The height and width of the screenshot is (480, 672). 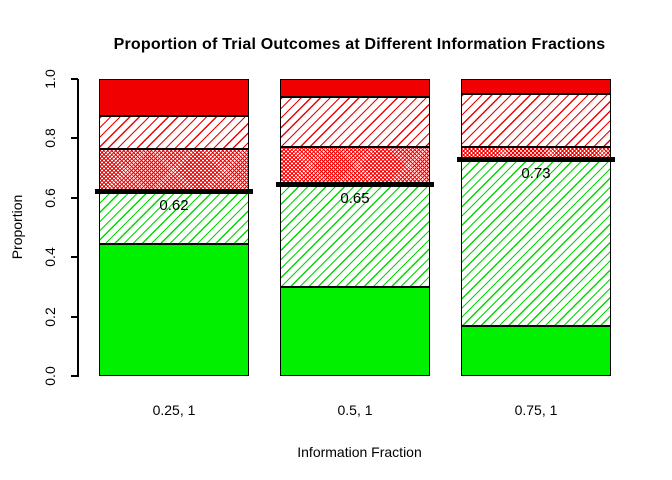 I want to click on x-tick-label: 0.75, 1, so click(x=536, y=410).